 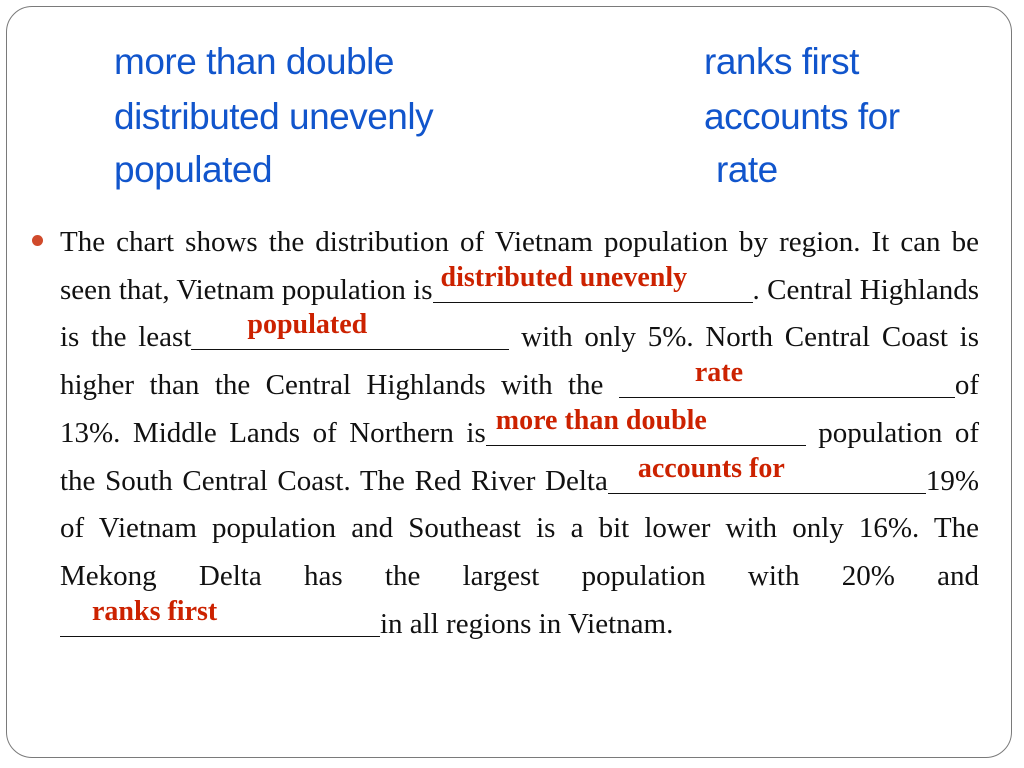 What do you see at coordinates (564, 277) in the screenshot?
I see `answer-1: distributed unevenly` at bounding box center [564, 277].